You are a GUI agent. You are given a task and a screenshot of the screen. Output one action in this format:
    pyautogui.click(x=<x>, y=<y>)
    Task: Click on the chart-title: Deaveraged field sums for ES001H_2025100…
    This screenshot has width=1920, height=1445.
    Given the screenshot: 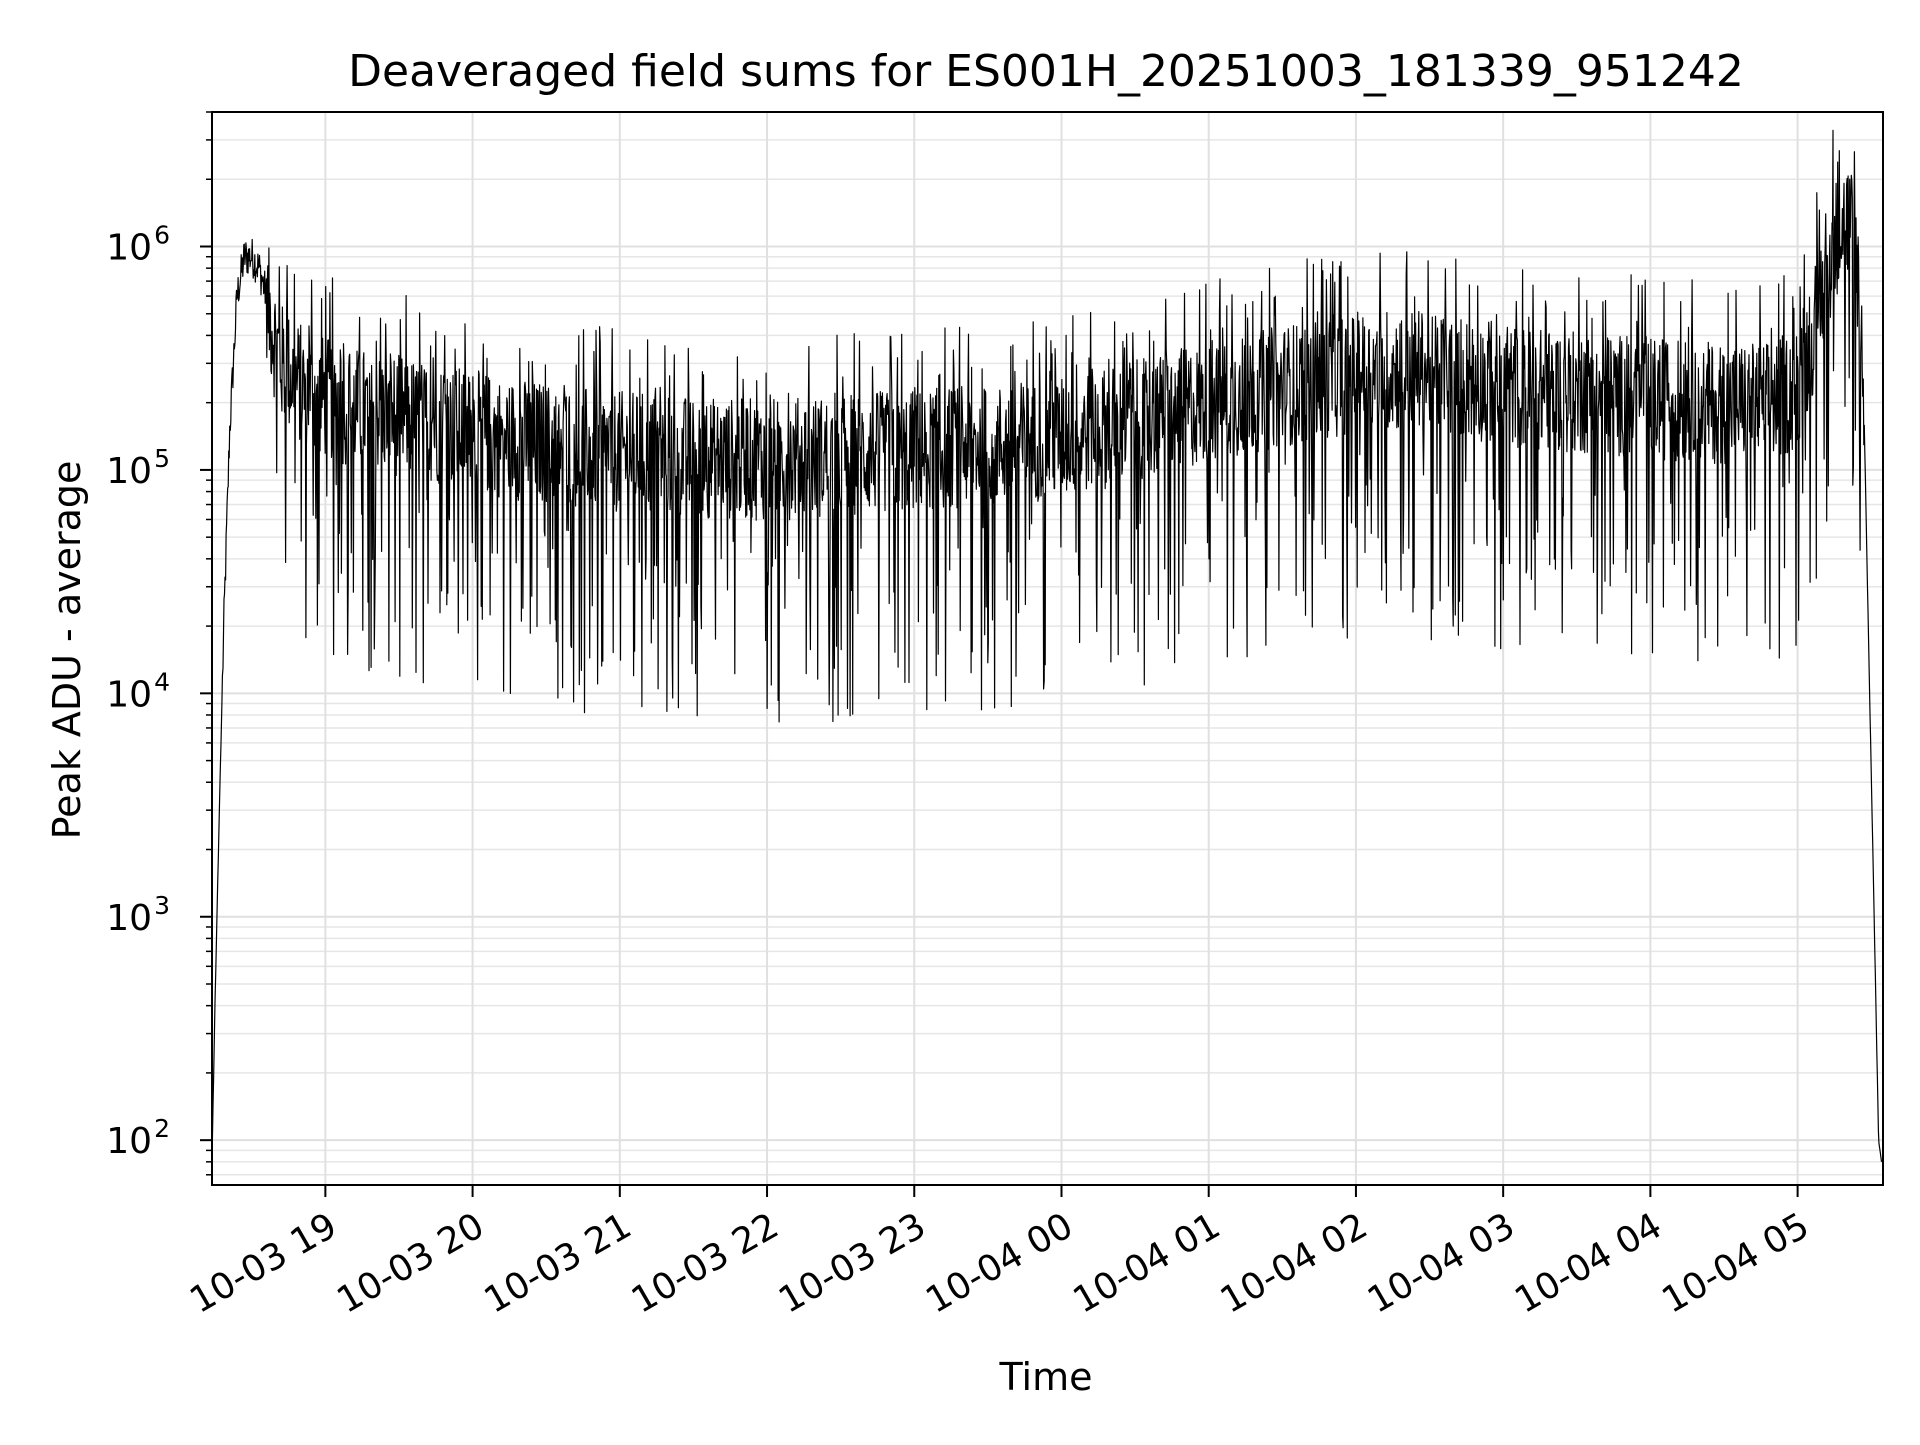 What is the action you would take?
    pyautogui.click(x=1046, y=71)
    